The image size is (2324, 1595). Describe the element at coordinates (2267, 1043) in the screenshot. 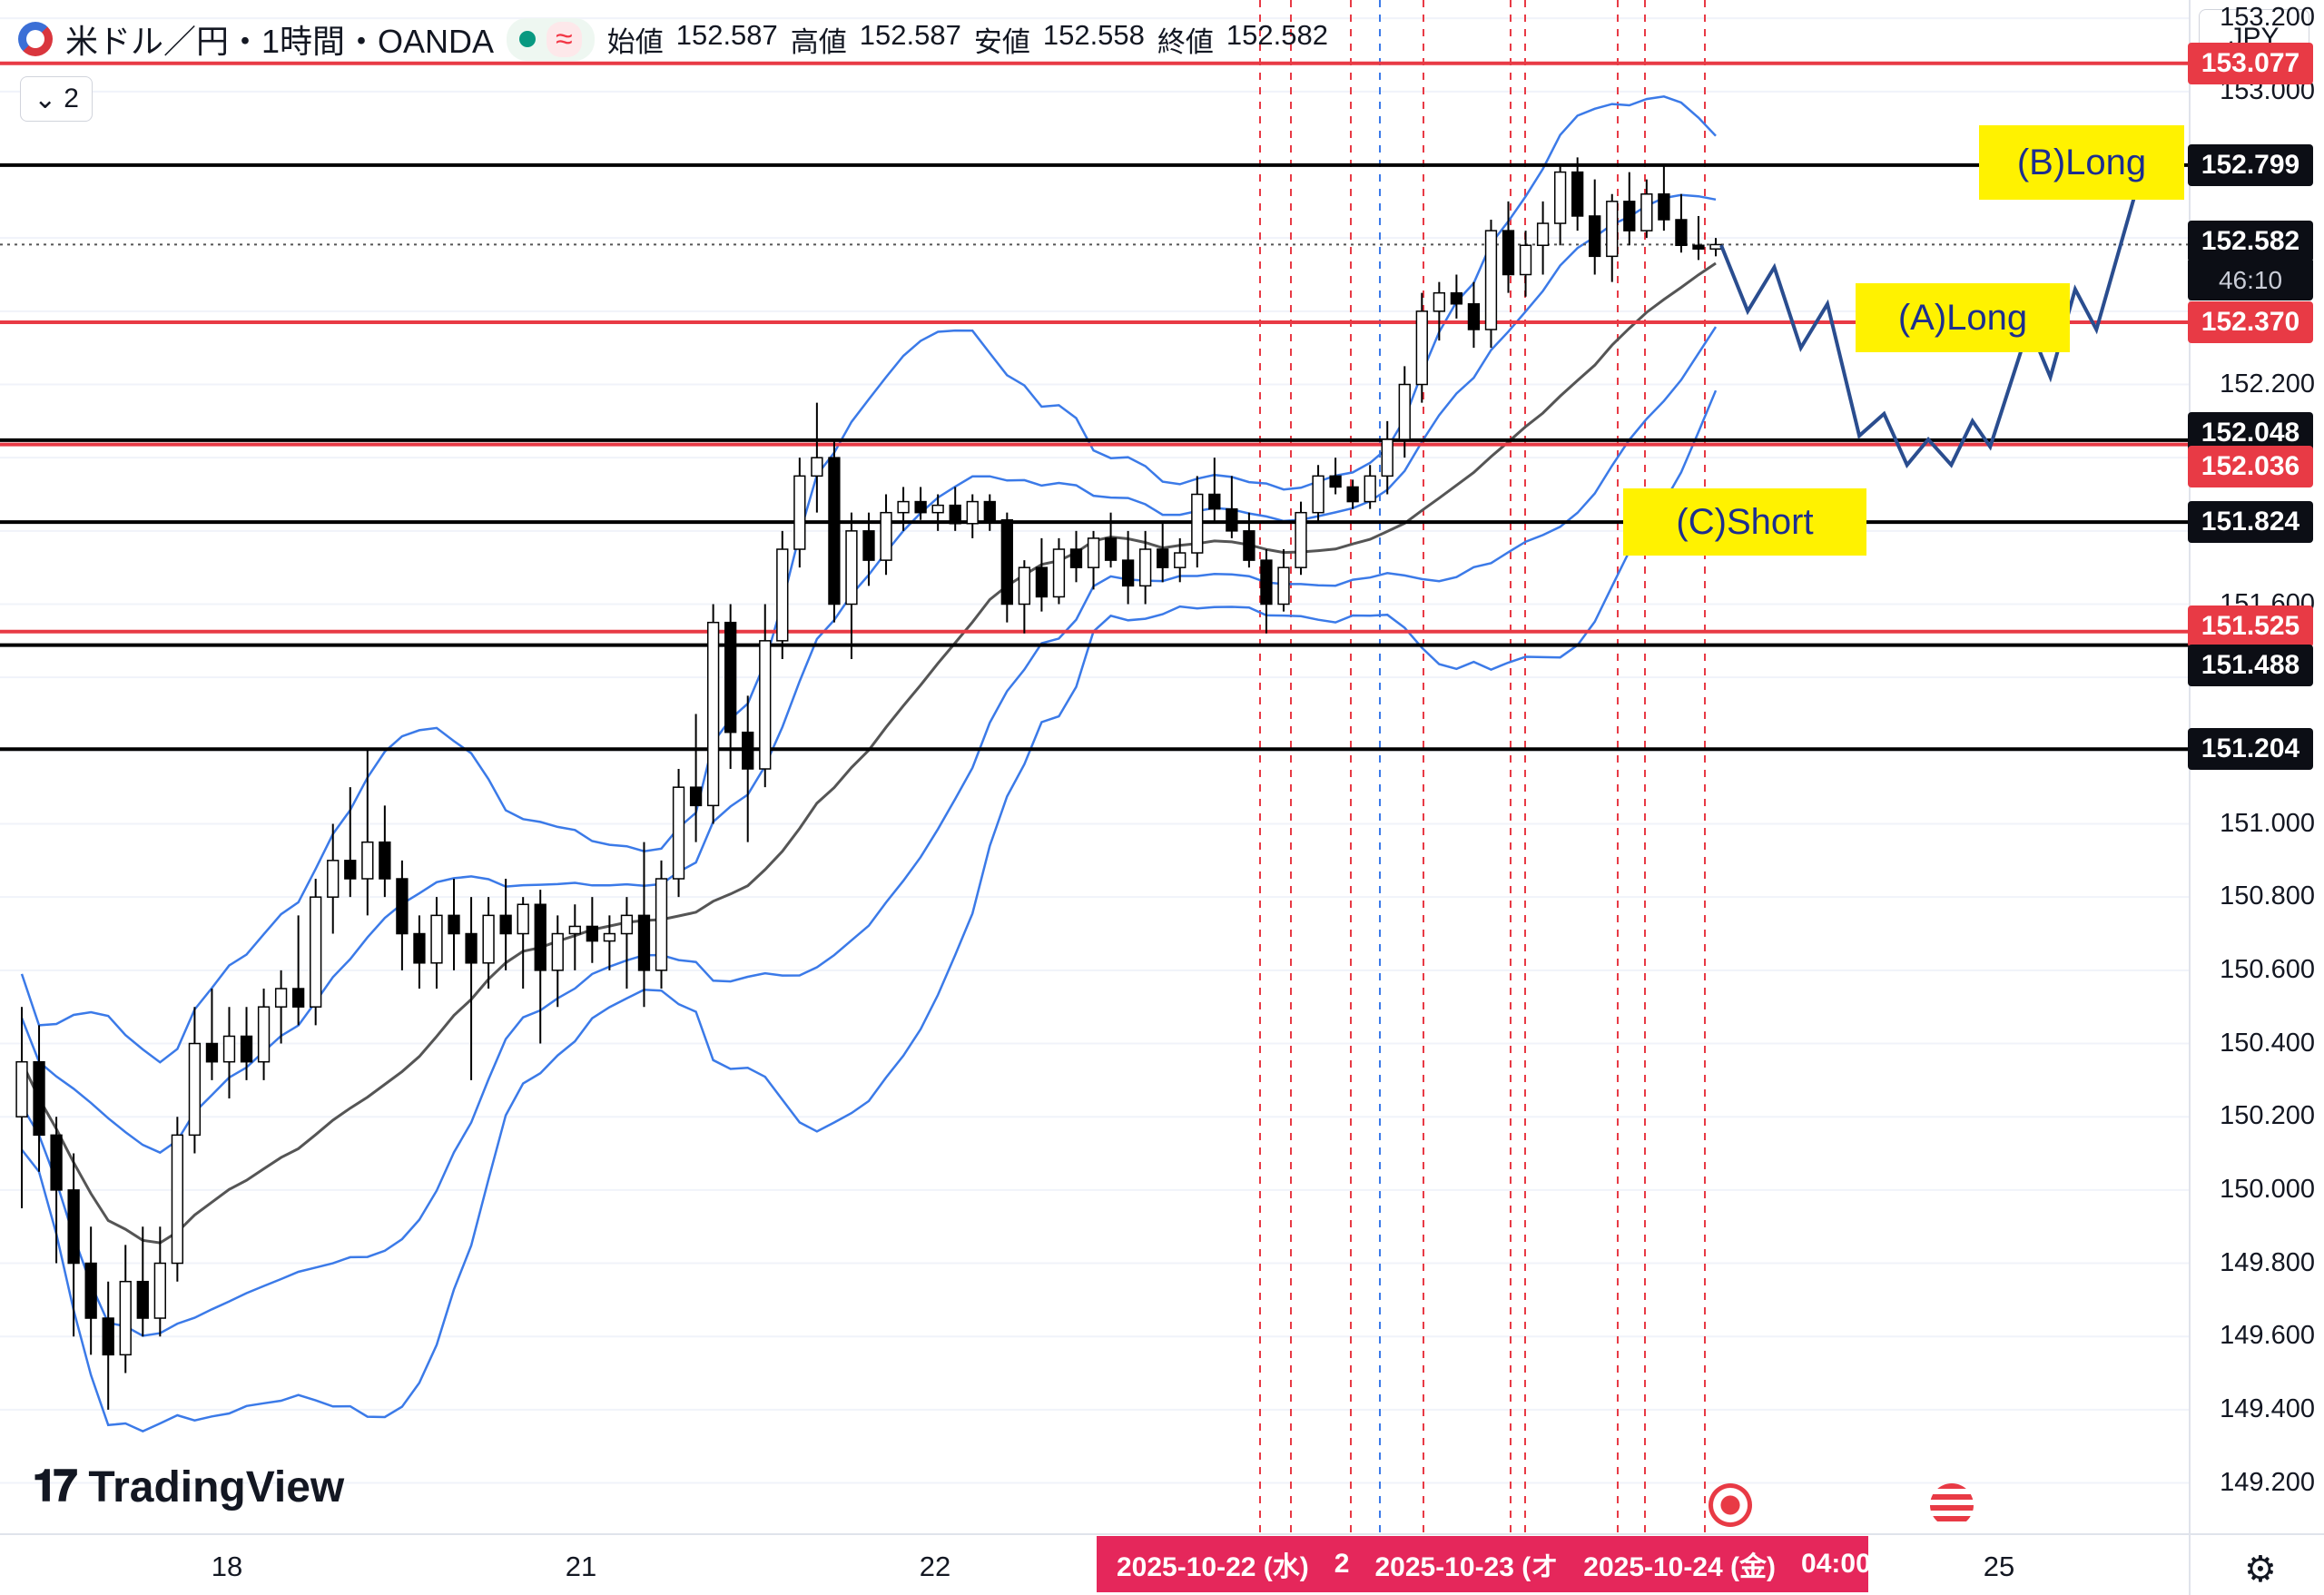

I see `price-tick-label: 150.400` at that location.